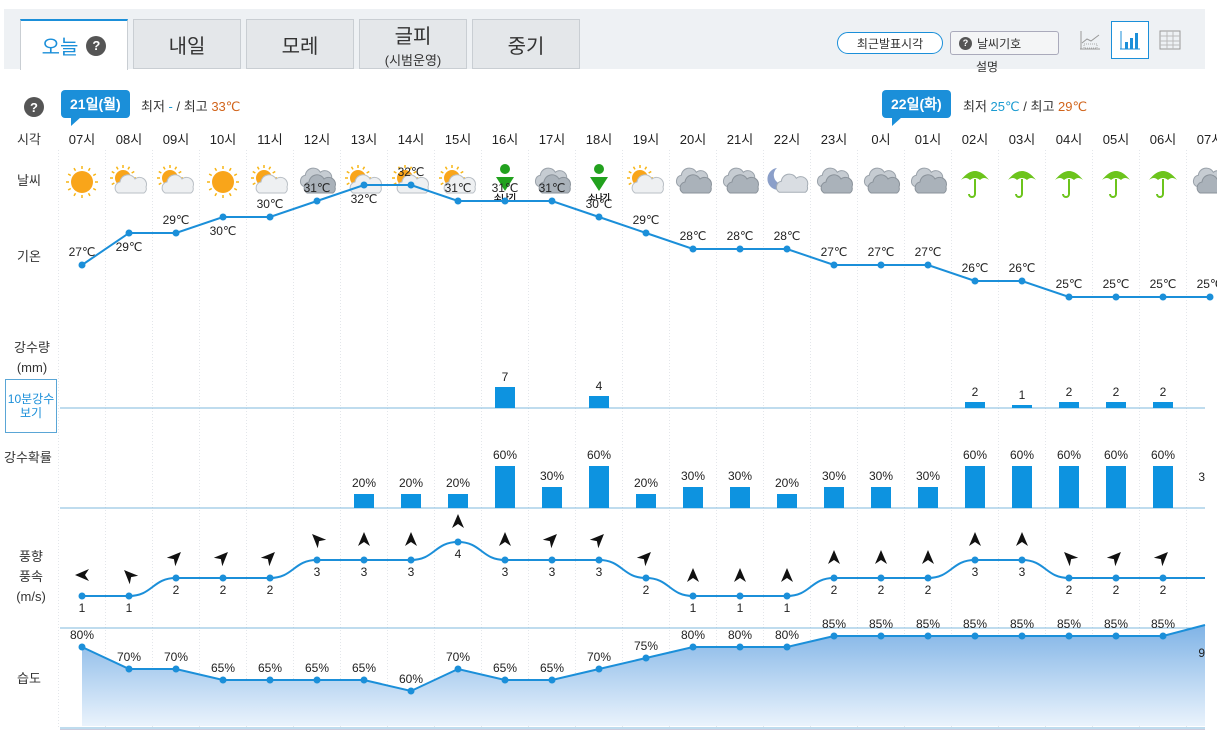 The width and height of the screenshot is (1217, 735). I want to click on tab-tomorrow-label: 내일, so click(187, 46).